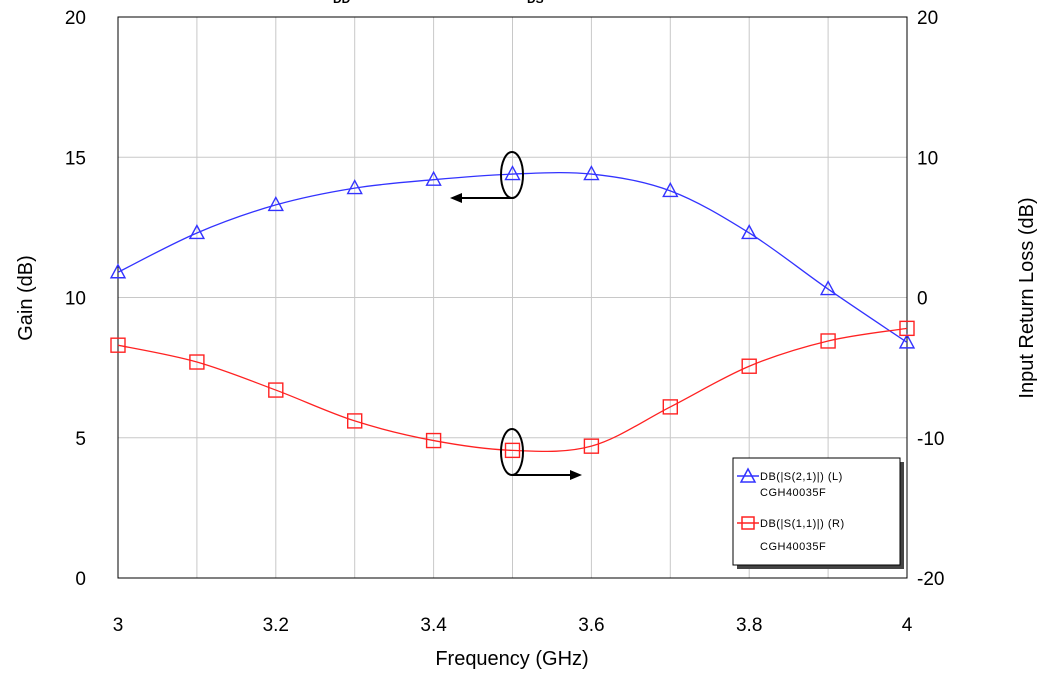  What do you see at coordinates (513, 625) in the screenshot?
I see `x-tick-labels: 3 3.2 3.4 3.6 3.8 4` at bounding box center [513, 625].